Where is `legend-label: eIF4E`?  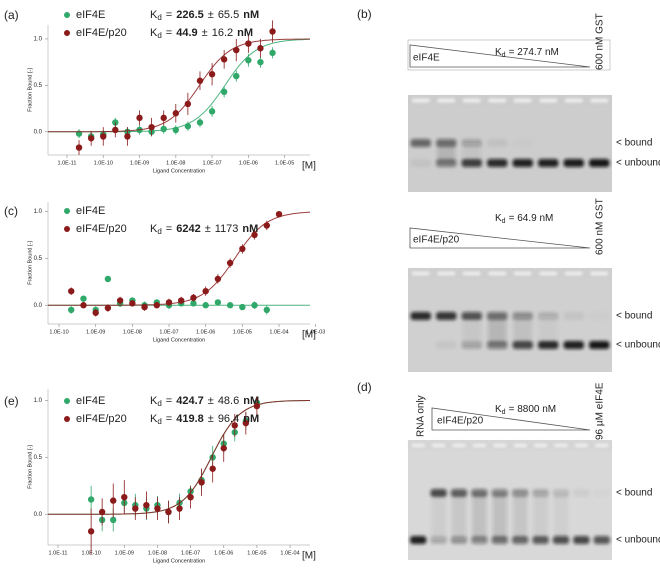 legend-label: eIF4E is located at coordinates (90, 15).